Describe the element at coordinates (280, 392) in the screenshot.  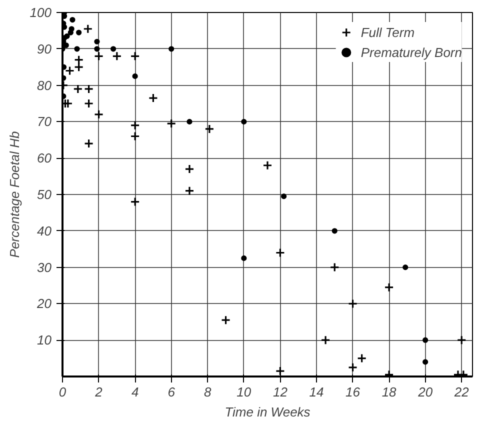
I see `x-tick-label: 12` at that location.